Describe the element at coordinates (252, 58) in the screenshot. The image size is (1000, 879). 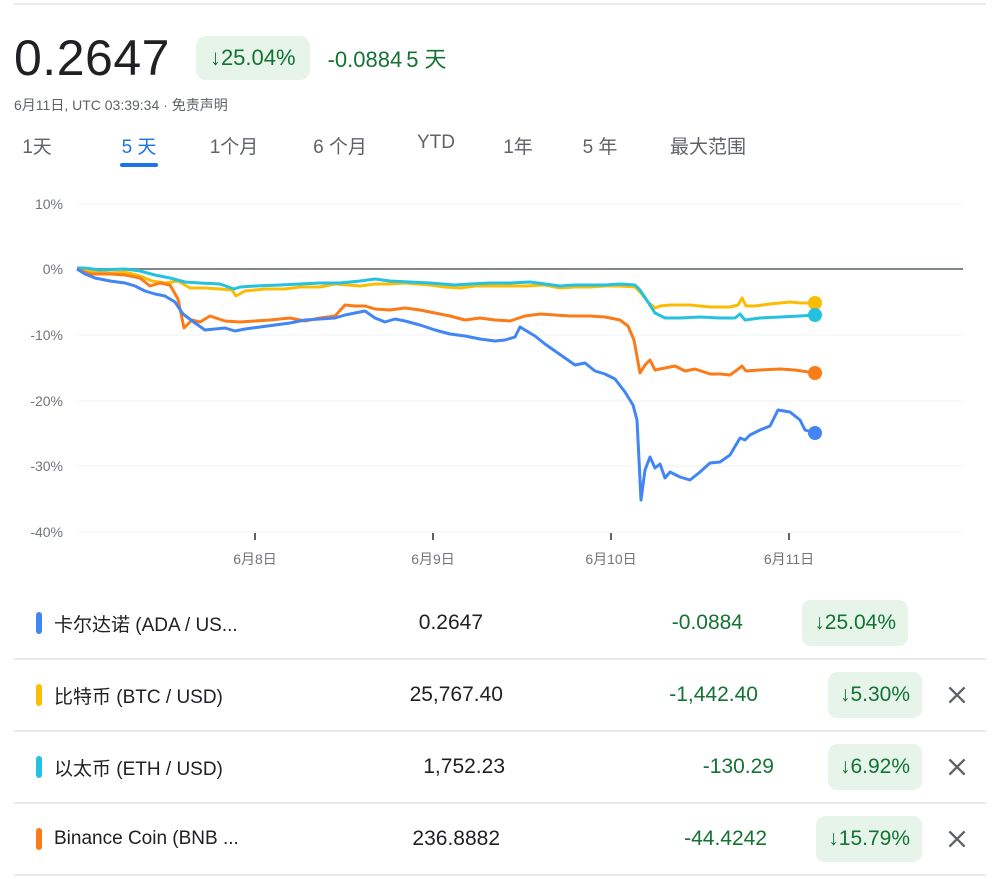
I see `percent-change-chip: ↓25.04%` at that location.